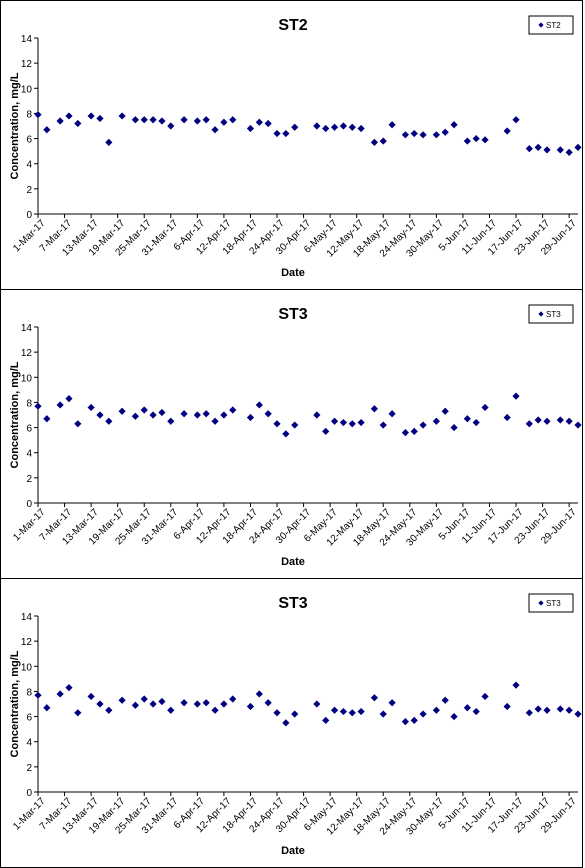  Describe the element at coordinates (29, 718) in the screenshot. I see `y-tick-label: 6` at that location.